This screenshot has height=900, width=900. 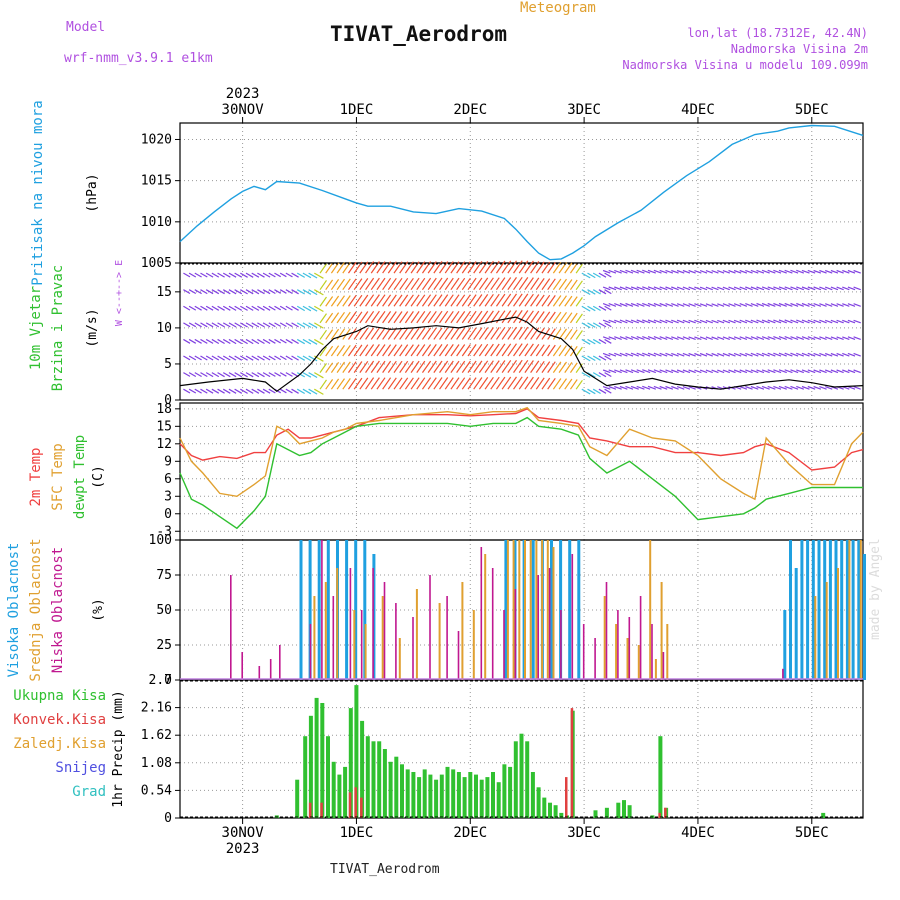 I want to click on y-tick-label: 10, so click(x=164, y=328).